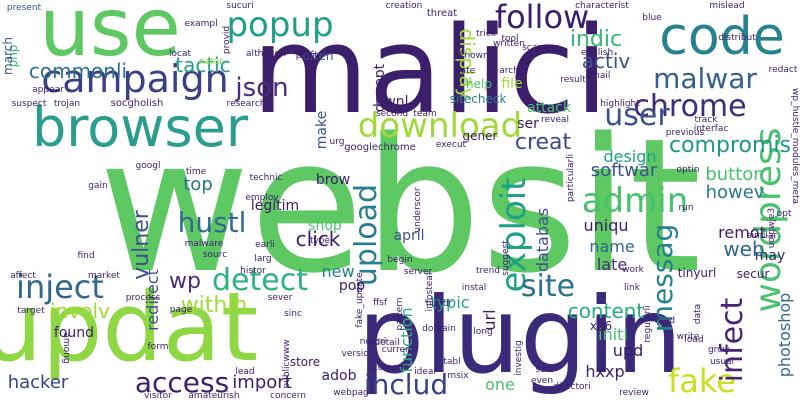 The image size is (800, 400). I want to click on word-shop: shop, so click(325, 226).